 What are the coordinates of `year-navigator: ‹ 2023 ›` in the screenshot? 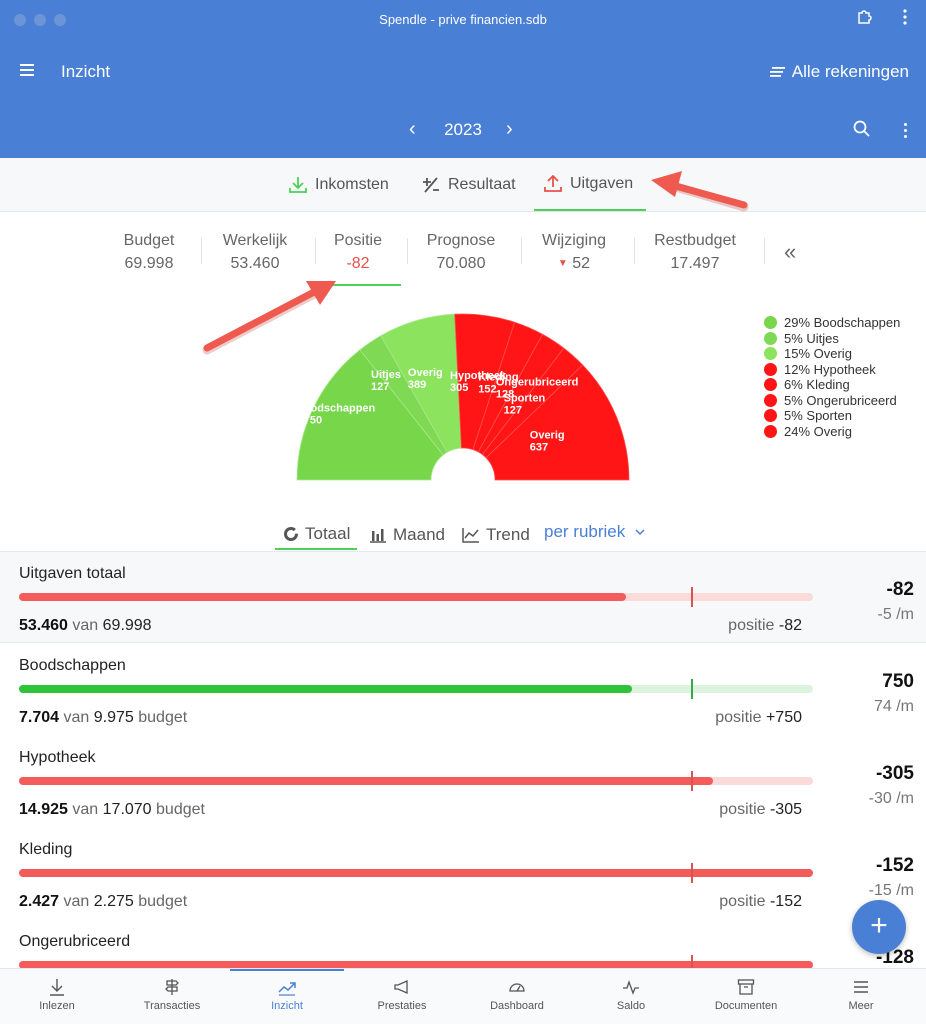 It's located at (463, 129).